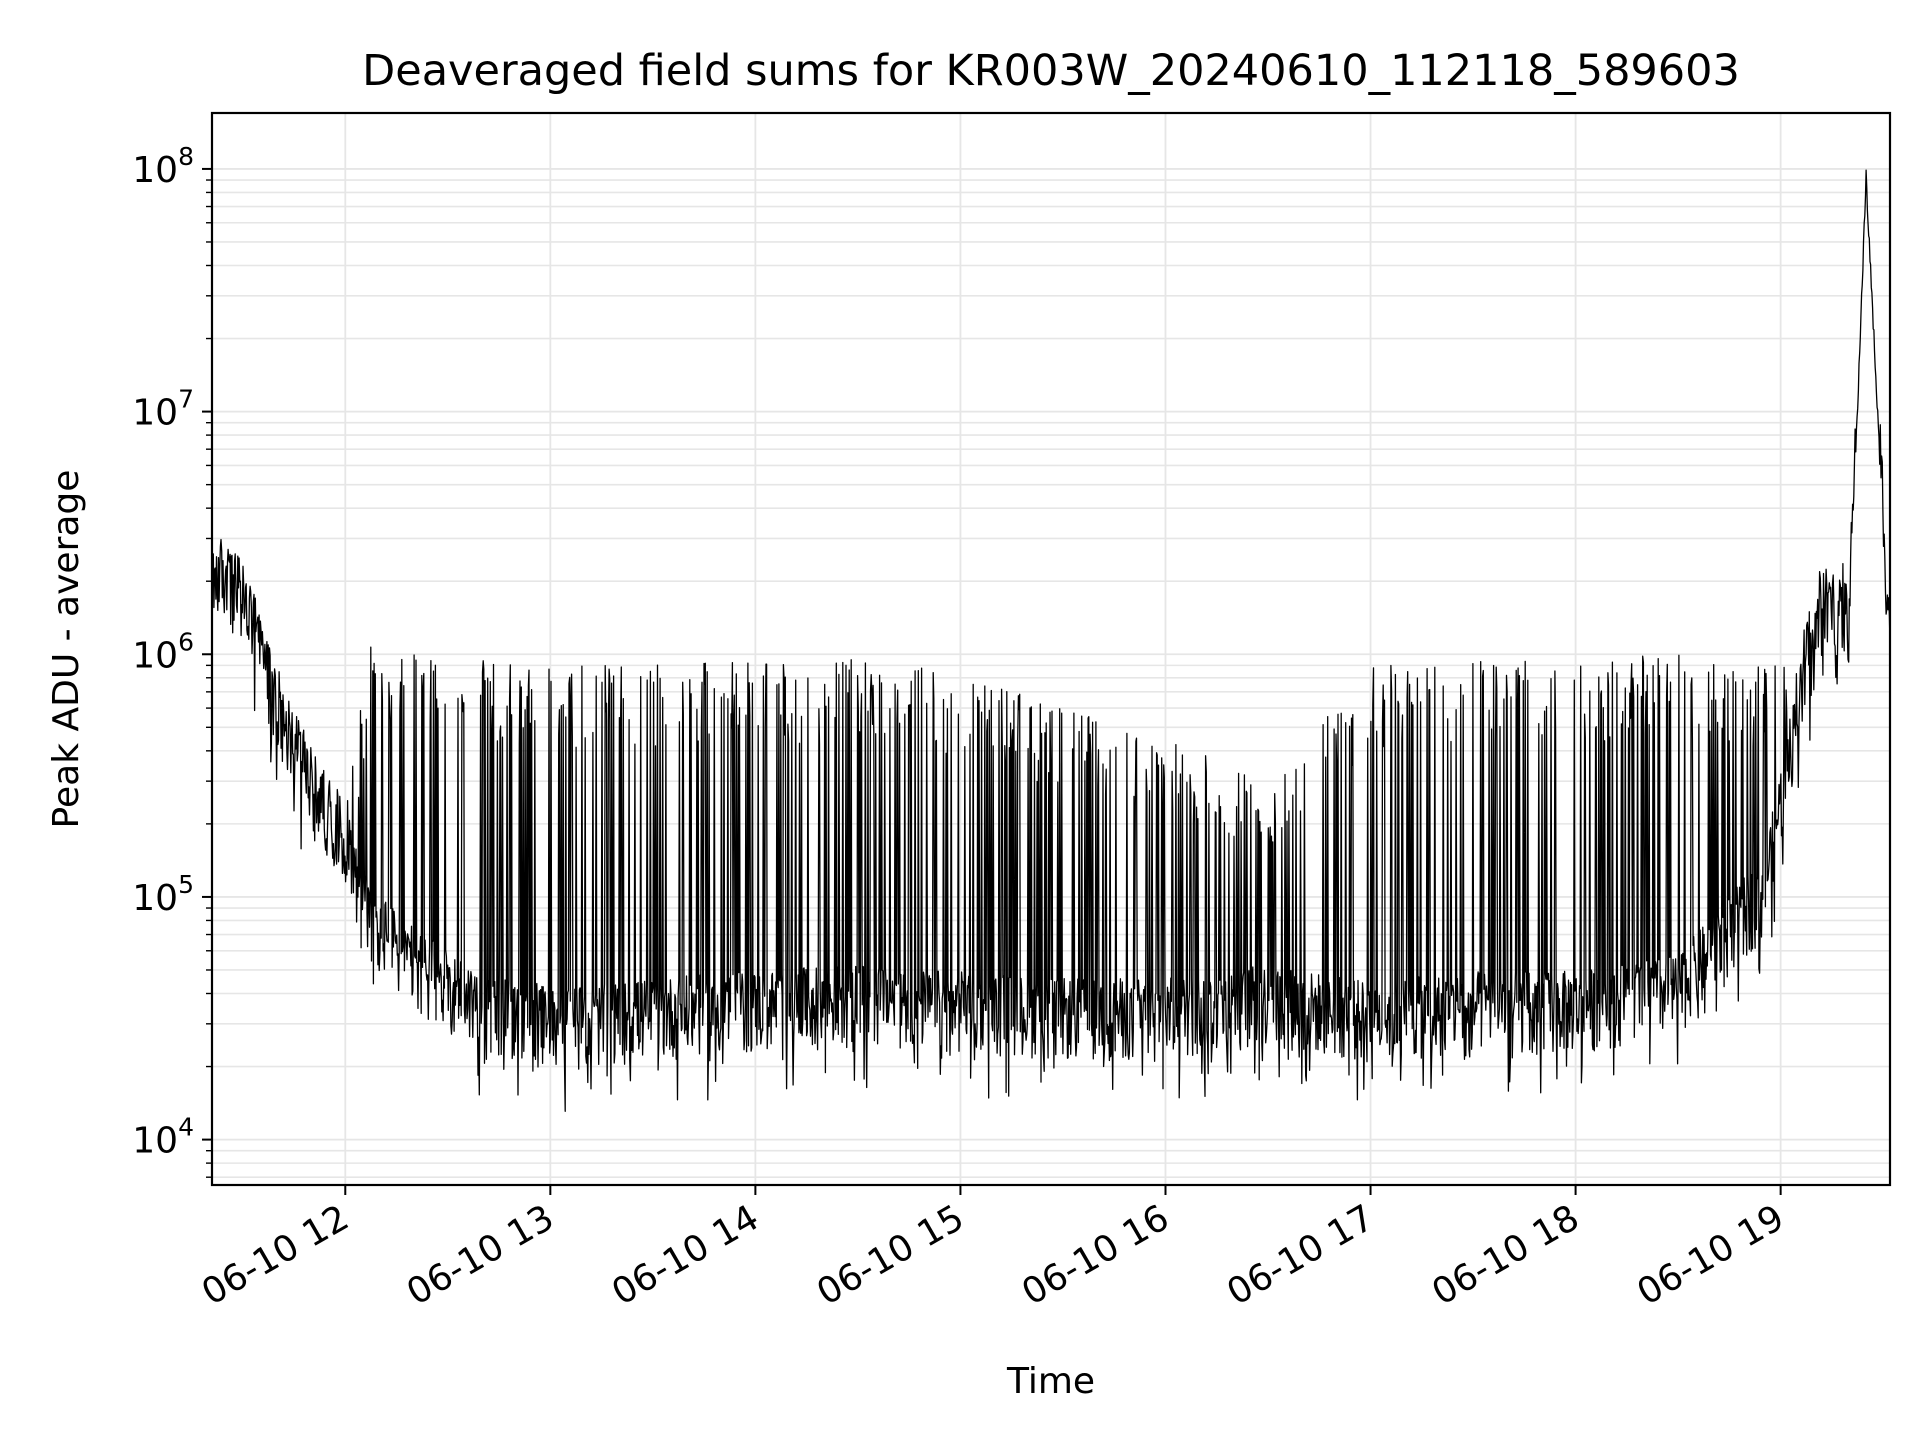  Describe the element at coordinates (1050, 1381) in the screenshot. I see `x-axis-label: Time` at that location.